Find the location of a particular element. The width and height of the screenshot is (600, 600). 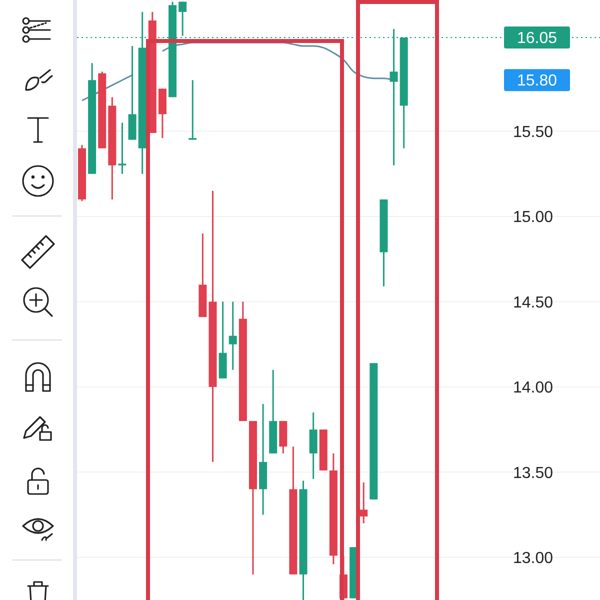

y-tick-label: 14.50 is located at coordinates (533, 303).